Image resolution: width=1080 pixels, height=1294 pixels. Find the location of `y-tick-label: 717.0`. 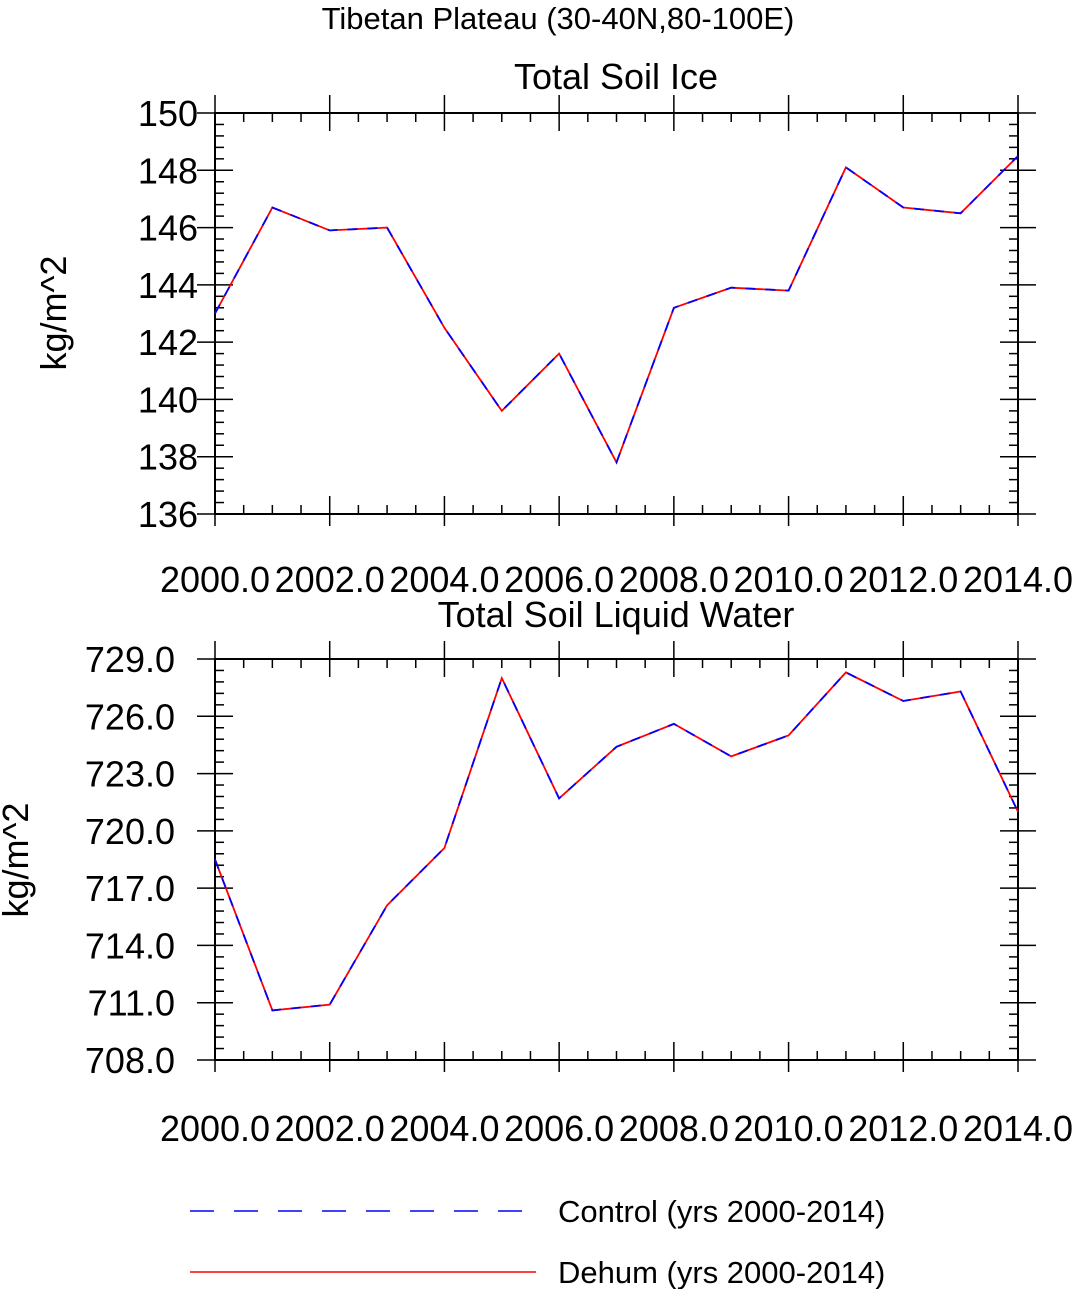

y-tick-label: 717.0 is located at coordinates (130, 888).